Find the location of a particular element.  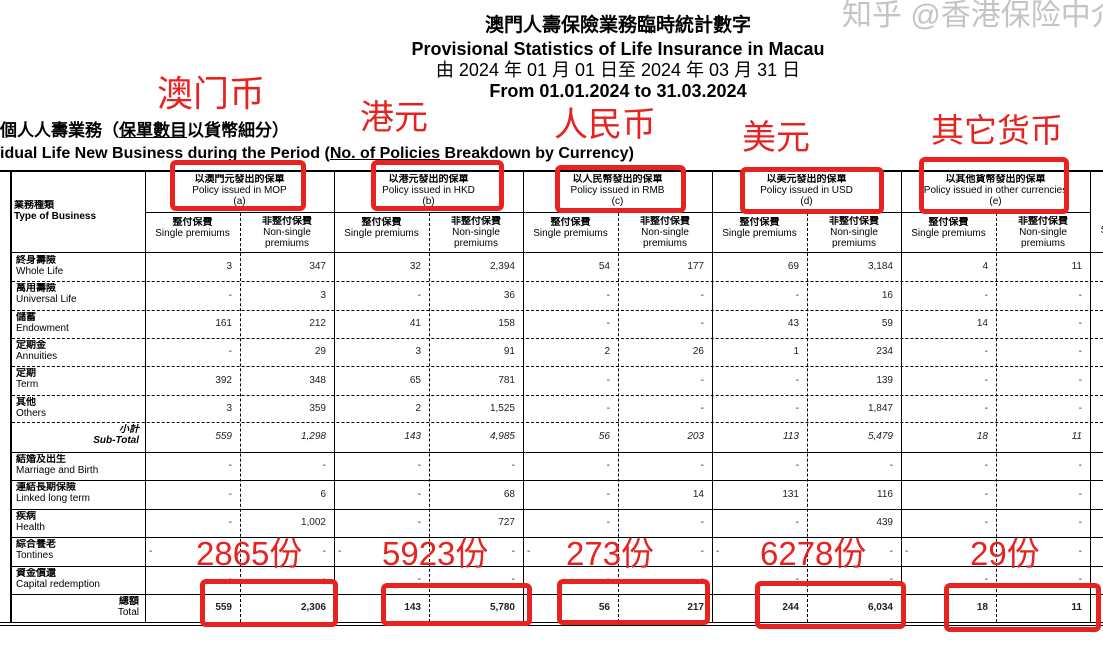

type-header: 業務種類 Type of Business is located at coordinates (79, 220).